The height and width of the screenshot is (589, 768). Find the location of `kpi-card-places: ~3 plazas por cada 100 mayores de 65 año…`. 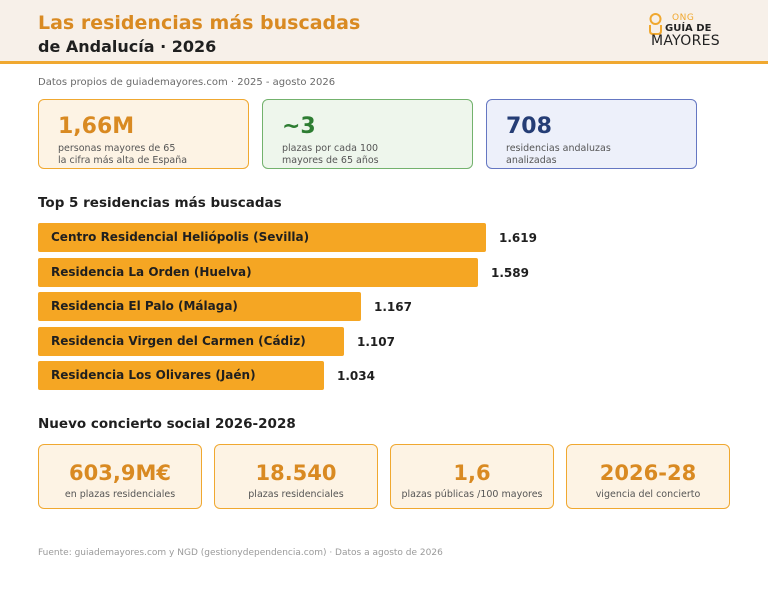

kpi-card-places: ~3 plazas por cada 100 mayores de 65 año… is located at coordinates (367, 134).